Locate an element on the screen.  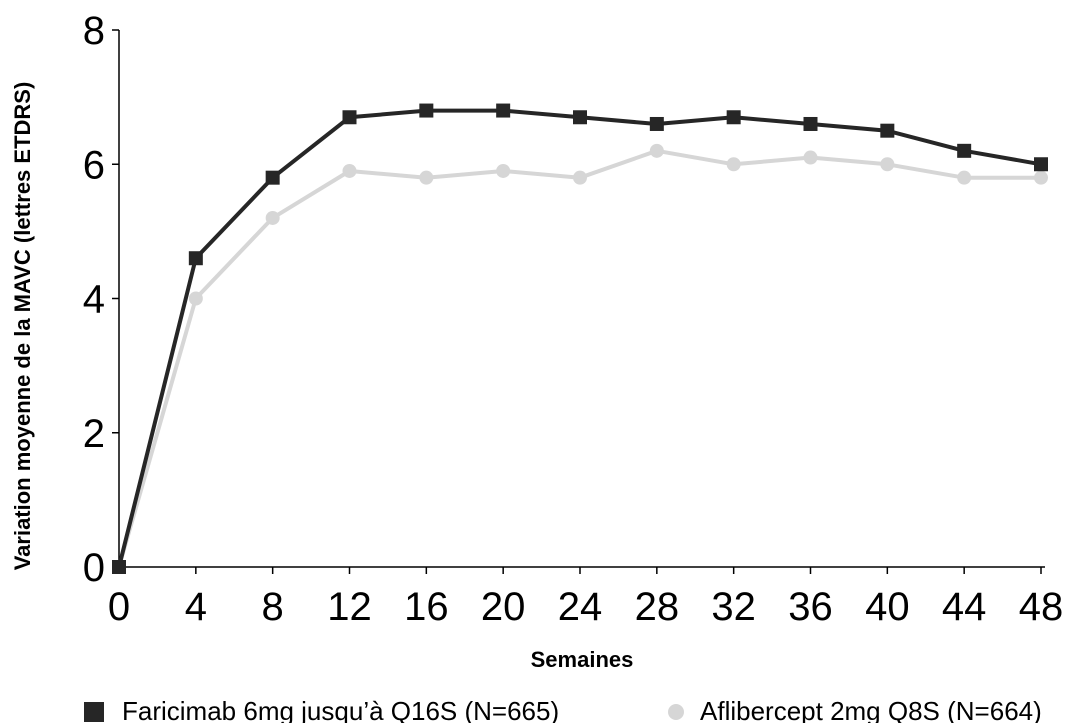
x-tick-label: 12 is located at coordinates (349, 607).